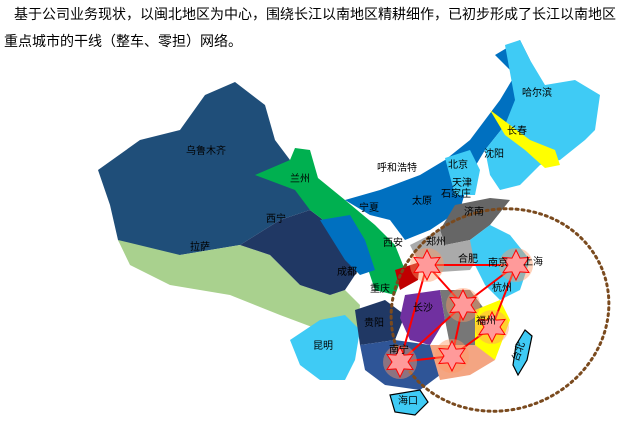  I want to click on hub-stars, so click(458, 313).